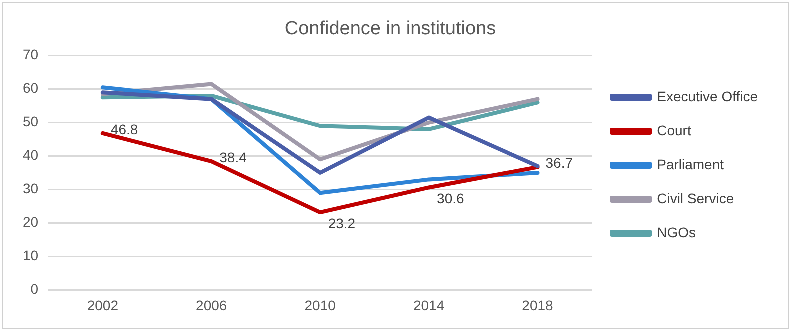  I want to click on y-tick-label: 10, so click(30, 256).